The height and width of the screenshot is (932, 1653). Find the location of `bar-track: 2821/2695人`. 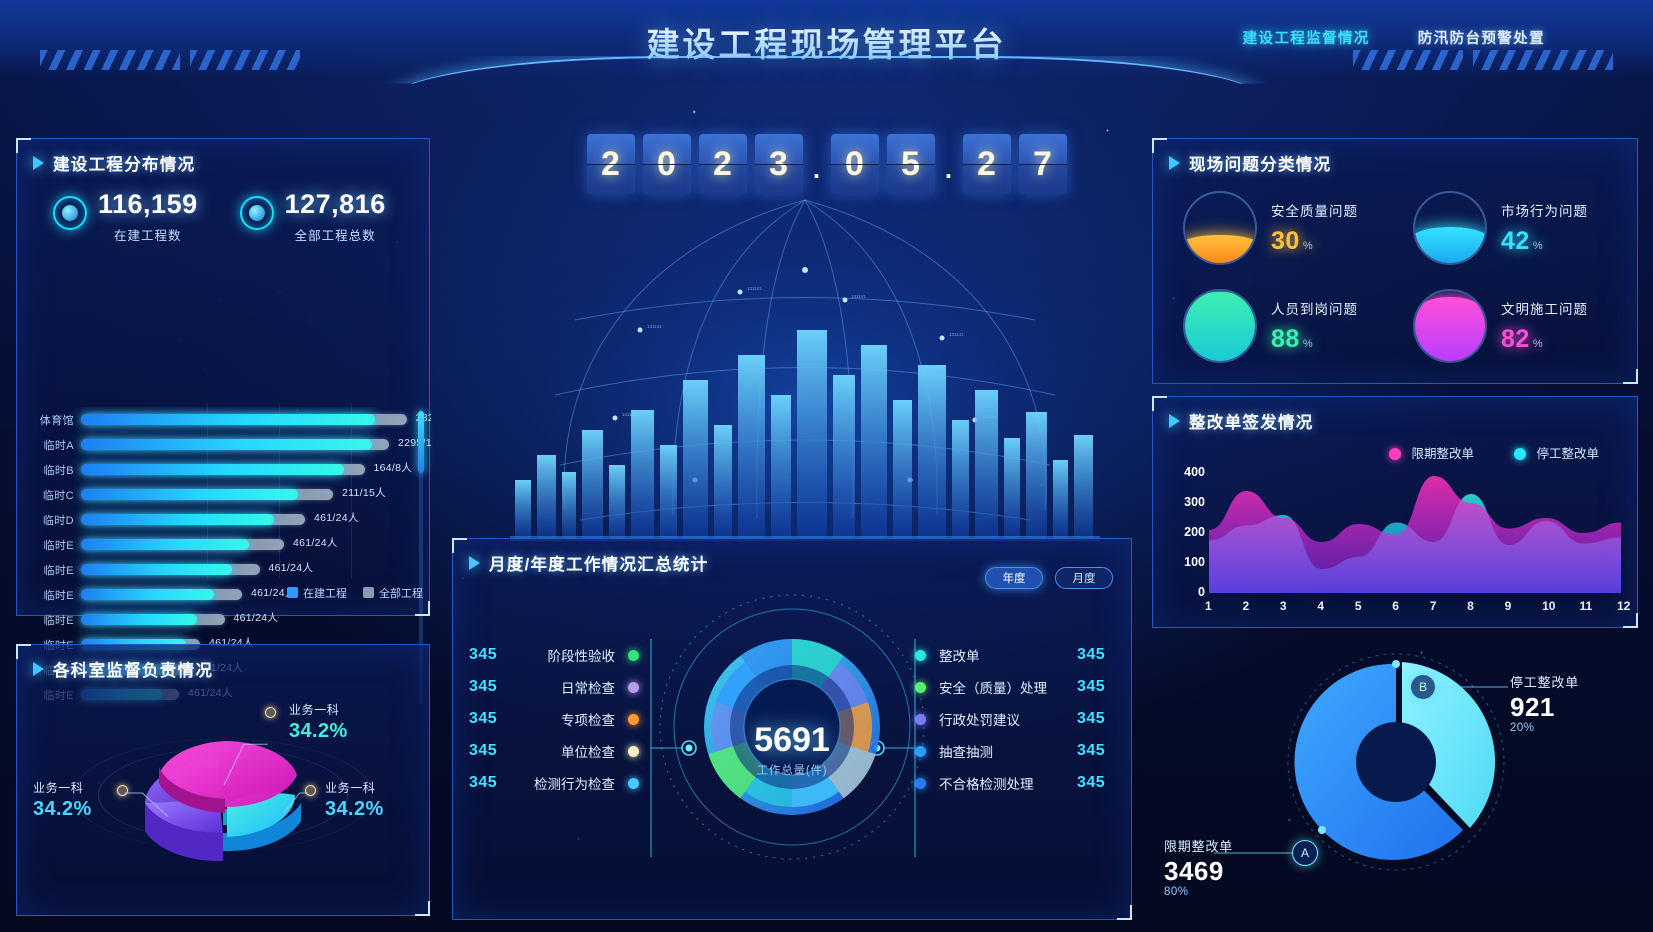

bar-track: 2821/2695人 is located at coordinates (256, 418).